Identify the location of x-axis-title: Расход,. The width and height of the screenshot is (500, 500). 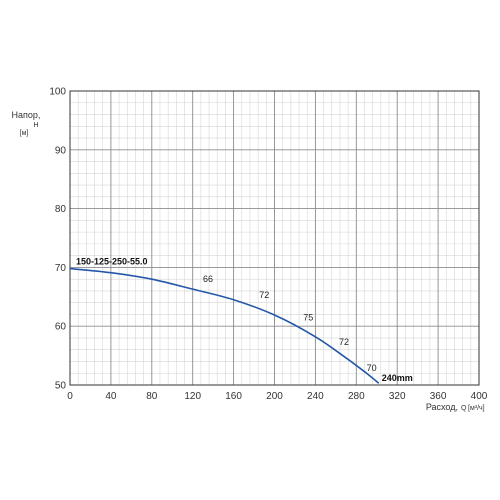
(442, 407).